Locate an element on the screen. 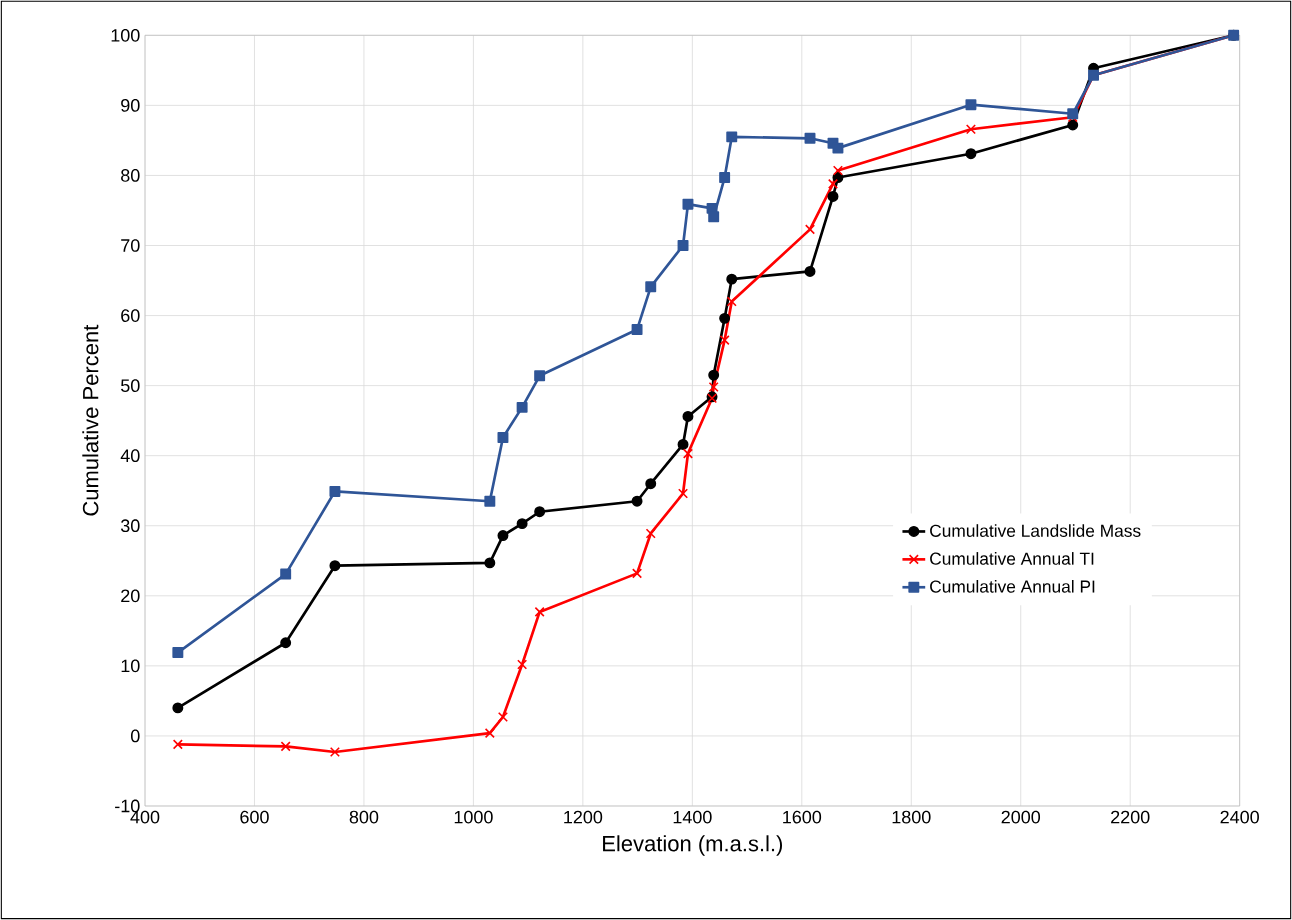 The height and width of the screenshot is (920, 1292). y-tick-label: 50 is located at coordinates (130, 385).